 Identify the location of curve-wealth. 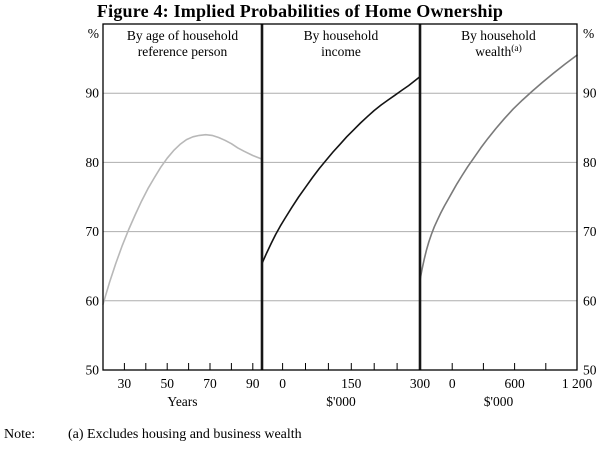
(498, 167).